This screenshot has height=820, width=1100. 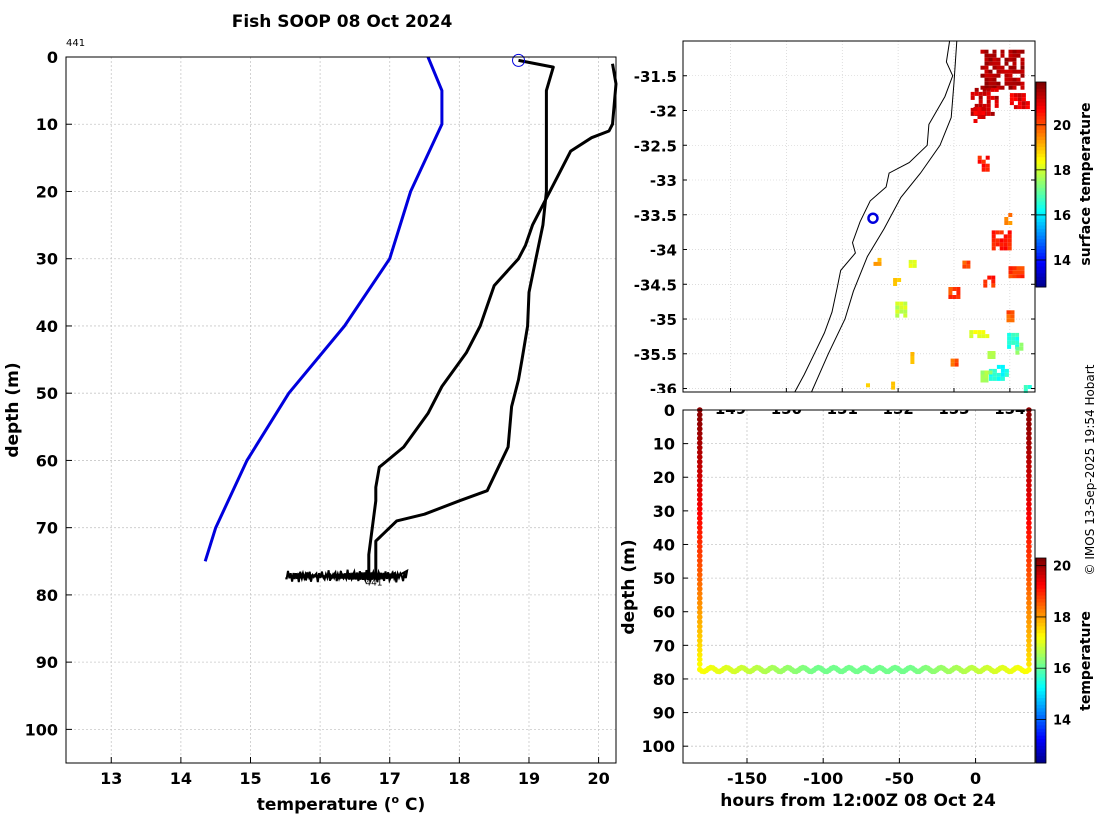 I want to click on map-y-tick-label: -32.5, so click(x=655, y=146).